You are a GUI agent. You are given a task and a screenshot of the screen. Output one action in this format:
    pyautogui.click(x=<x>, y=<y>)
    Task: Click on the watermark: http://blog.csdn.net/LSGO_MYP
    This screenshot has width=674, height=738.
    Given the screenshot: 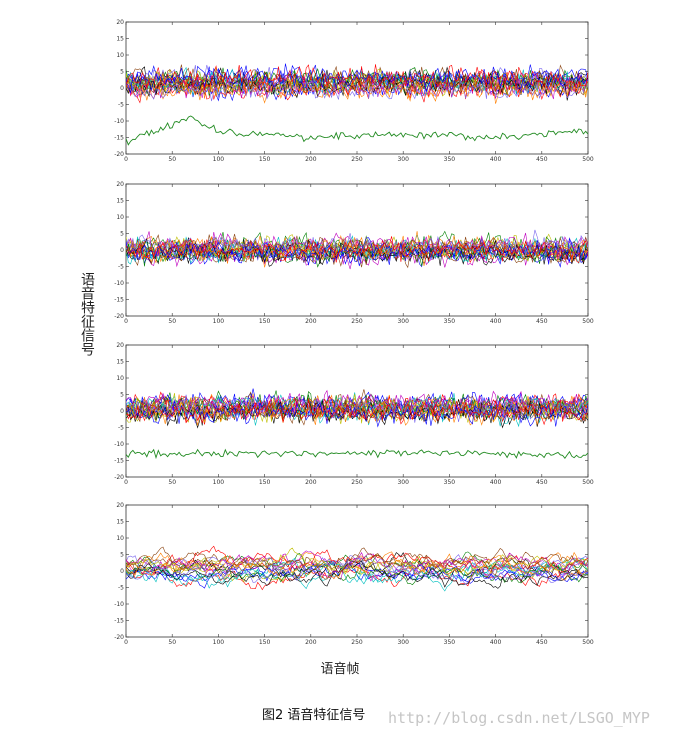 What is the action you would take?
    pyautogui.click(x=519, y=718)
    